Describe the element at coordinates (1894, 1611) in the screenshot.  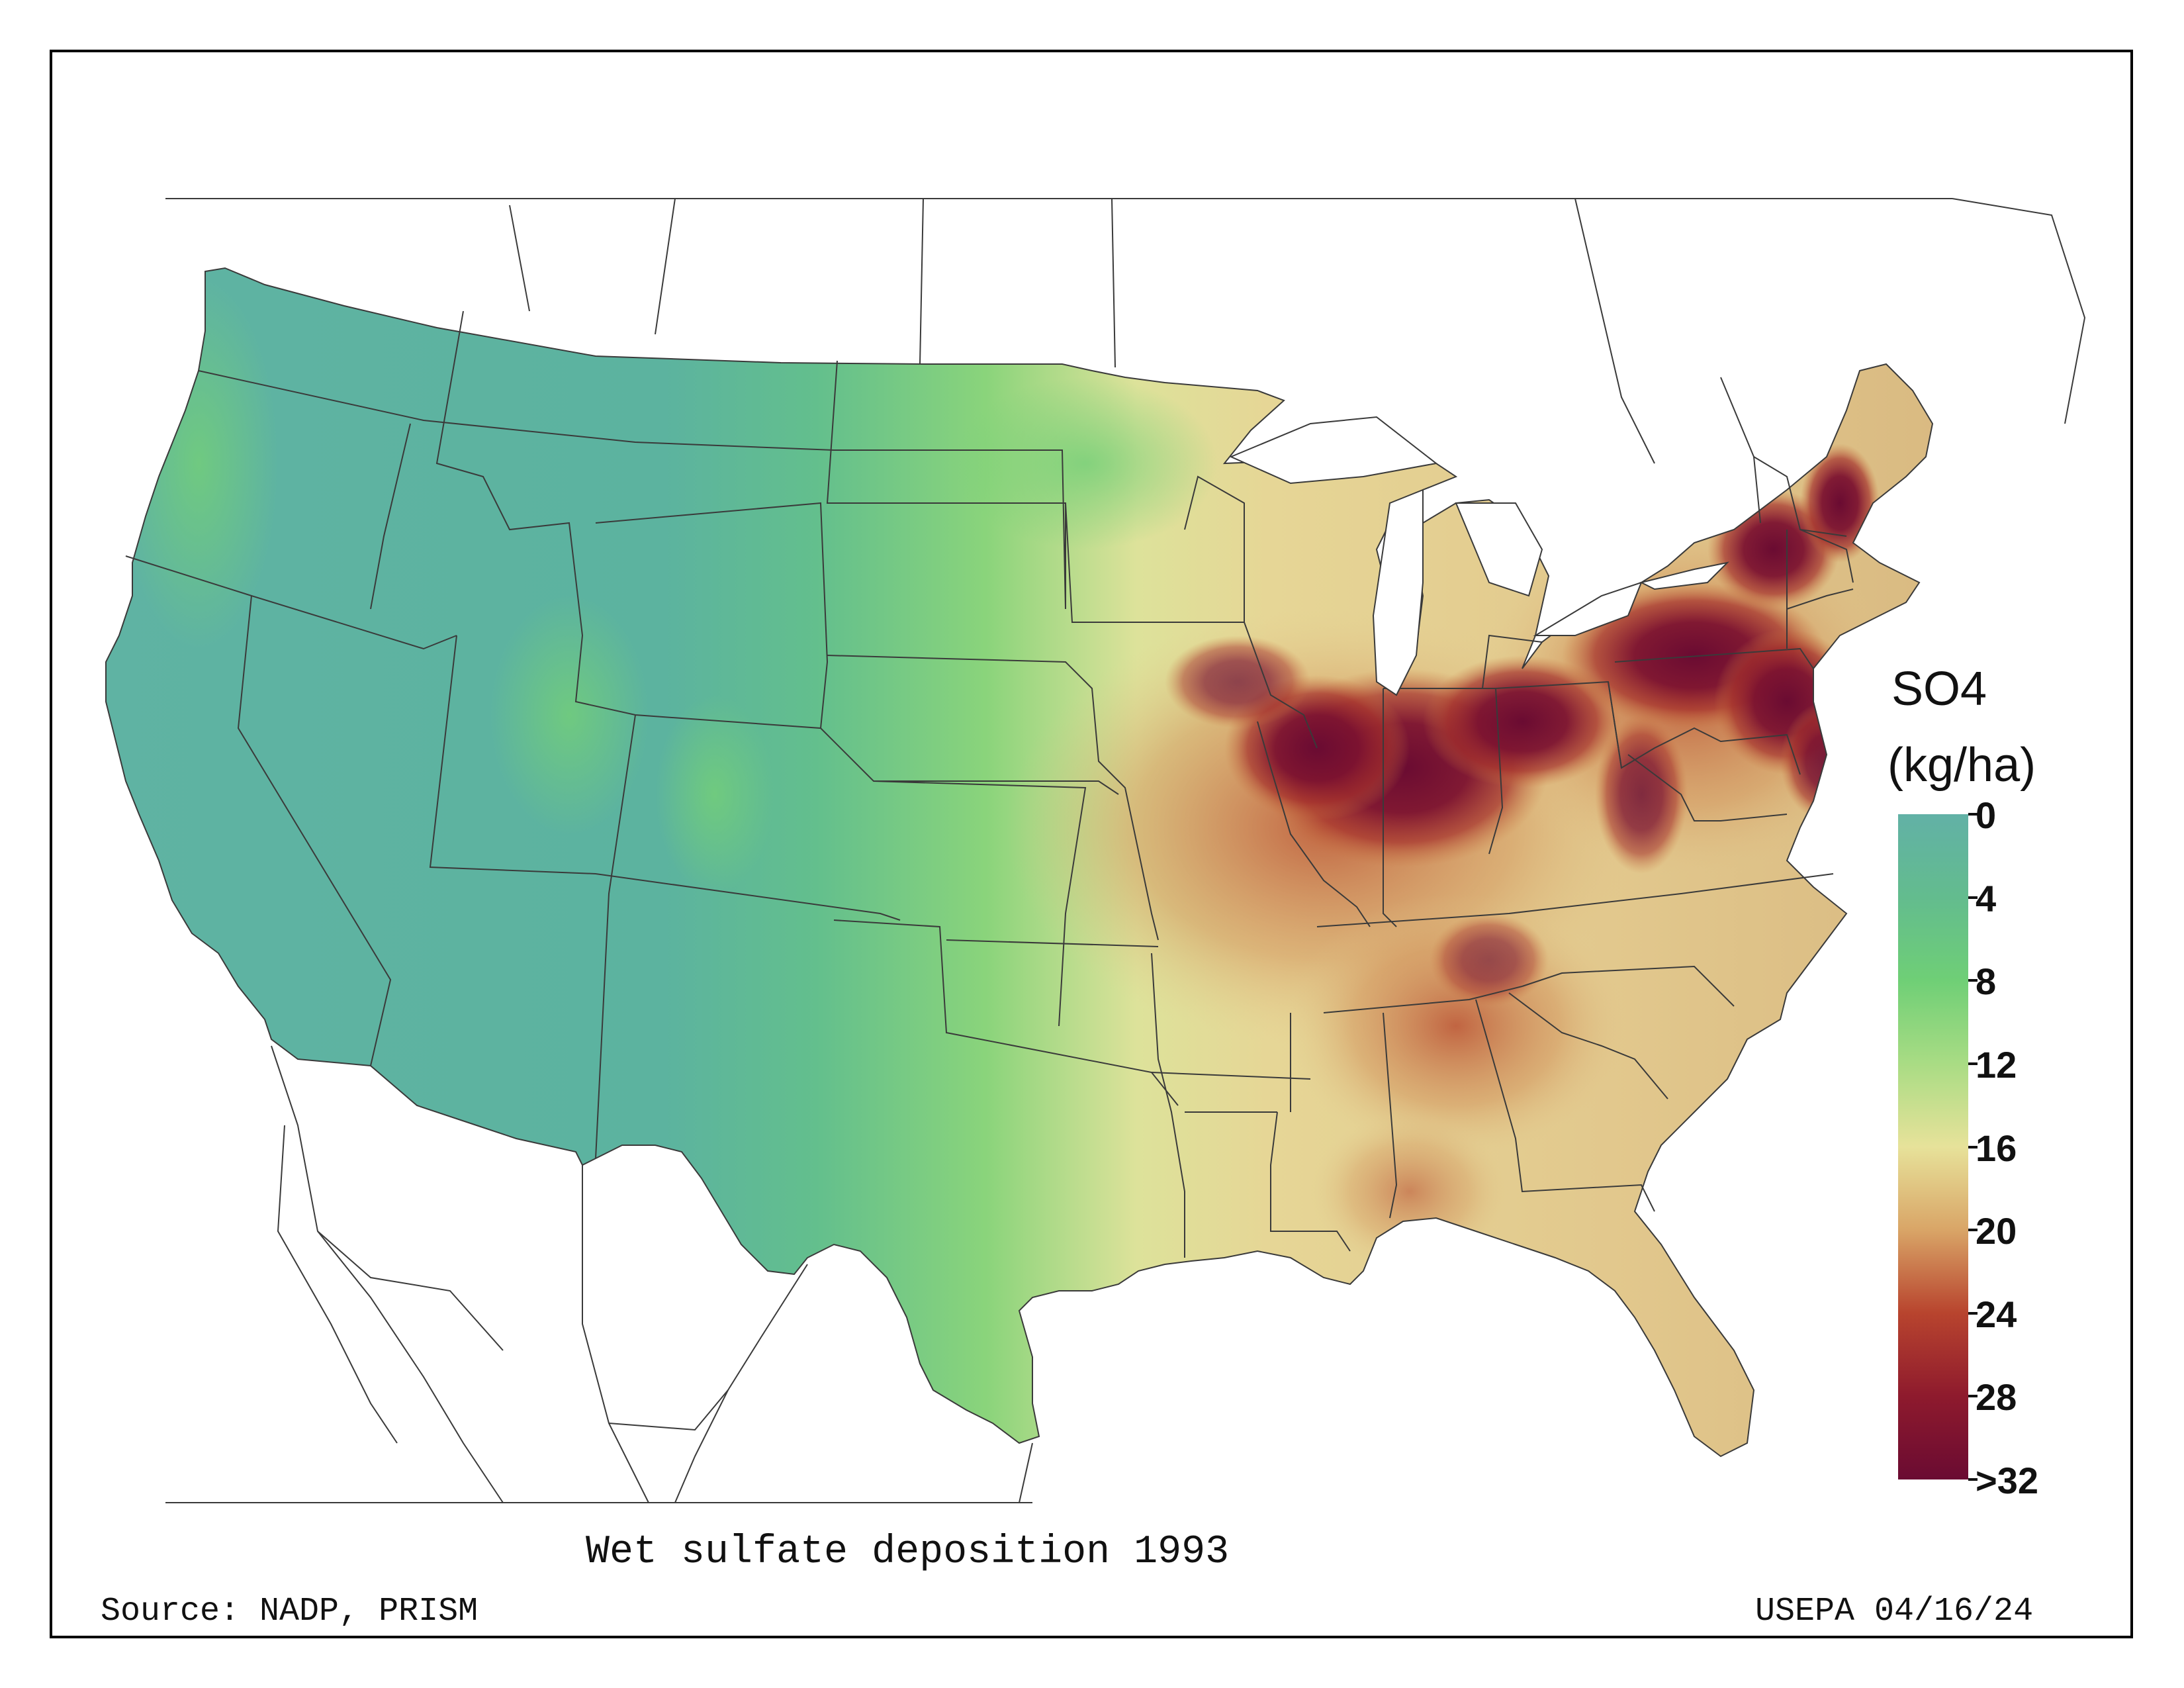
I see `credit-note: USEPA 04/16/24` at that location.